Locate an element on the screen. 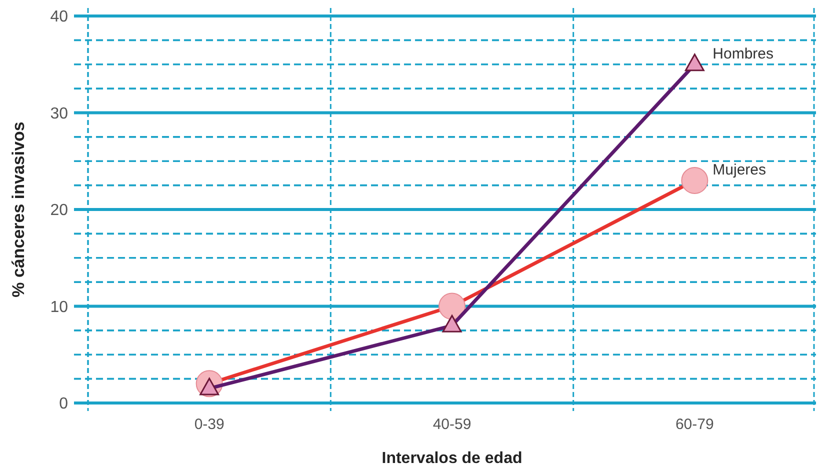 The height and width of the screenshot is (467, 822). y-axis-title: % cánceres invasivos is located at coordinates (18, 210).